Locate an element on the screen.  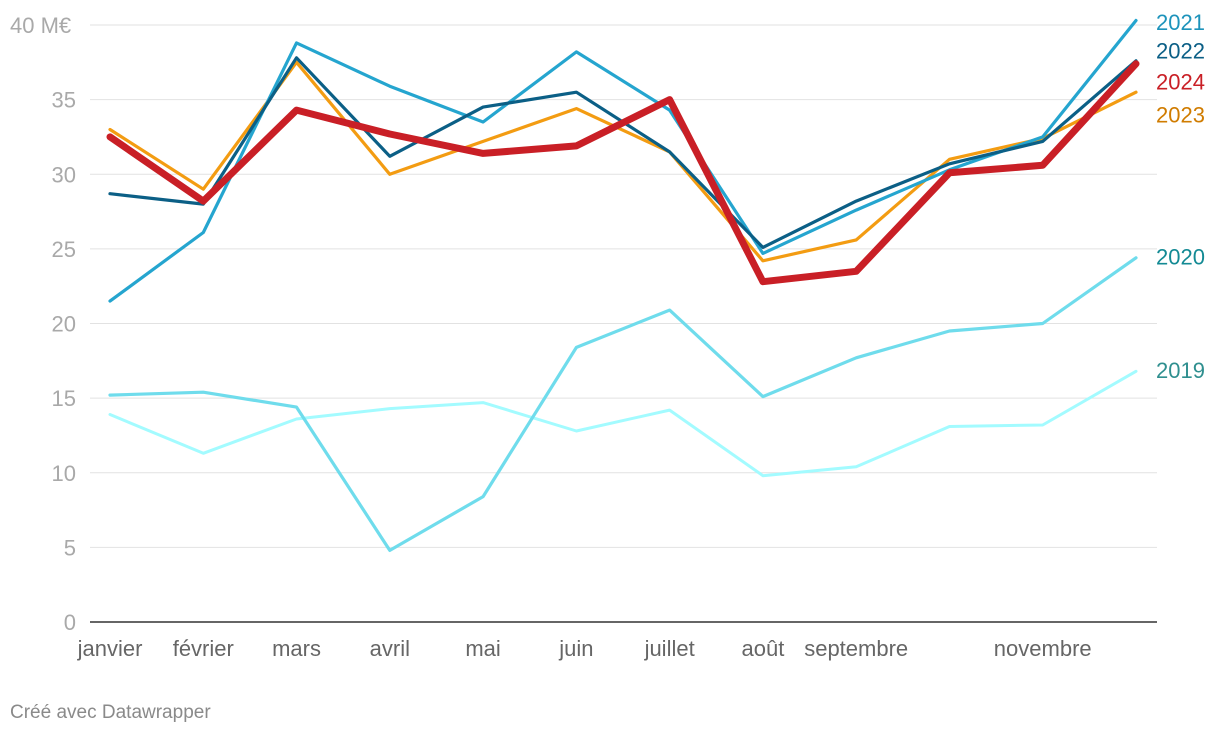
y-tick-label: 40 M€ is located at coordinates (40, 25).